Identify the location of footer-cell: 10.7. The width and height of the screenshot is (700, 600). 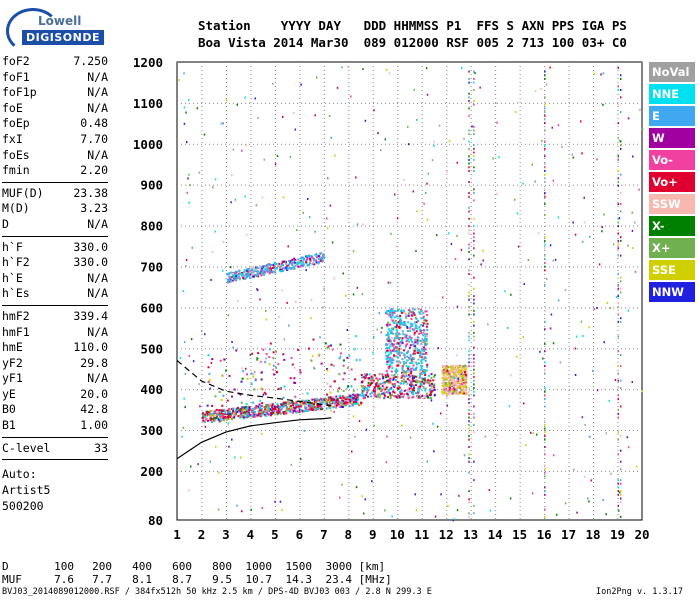
(259, 579).